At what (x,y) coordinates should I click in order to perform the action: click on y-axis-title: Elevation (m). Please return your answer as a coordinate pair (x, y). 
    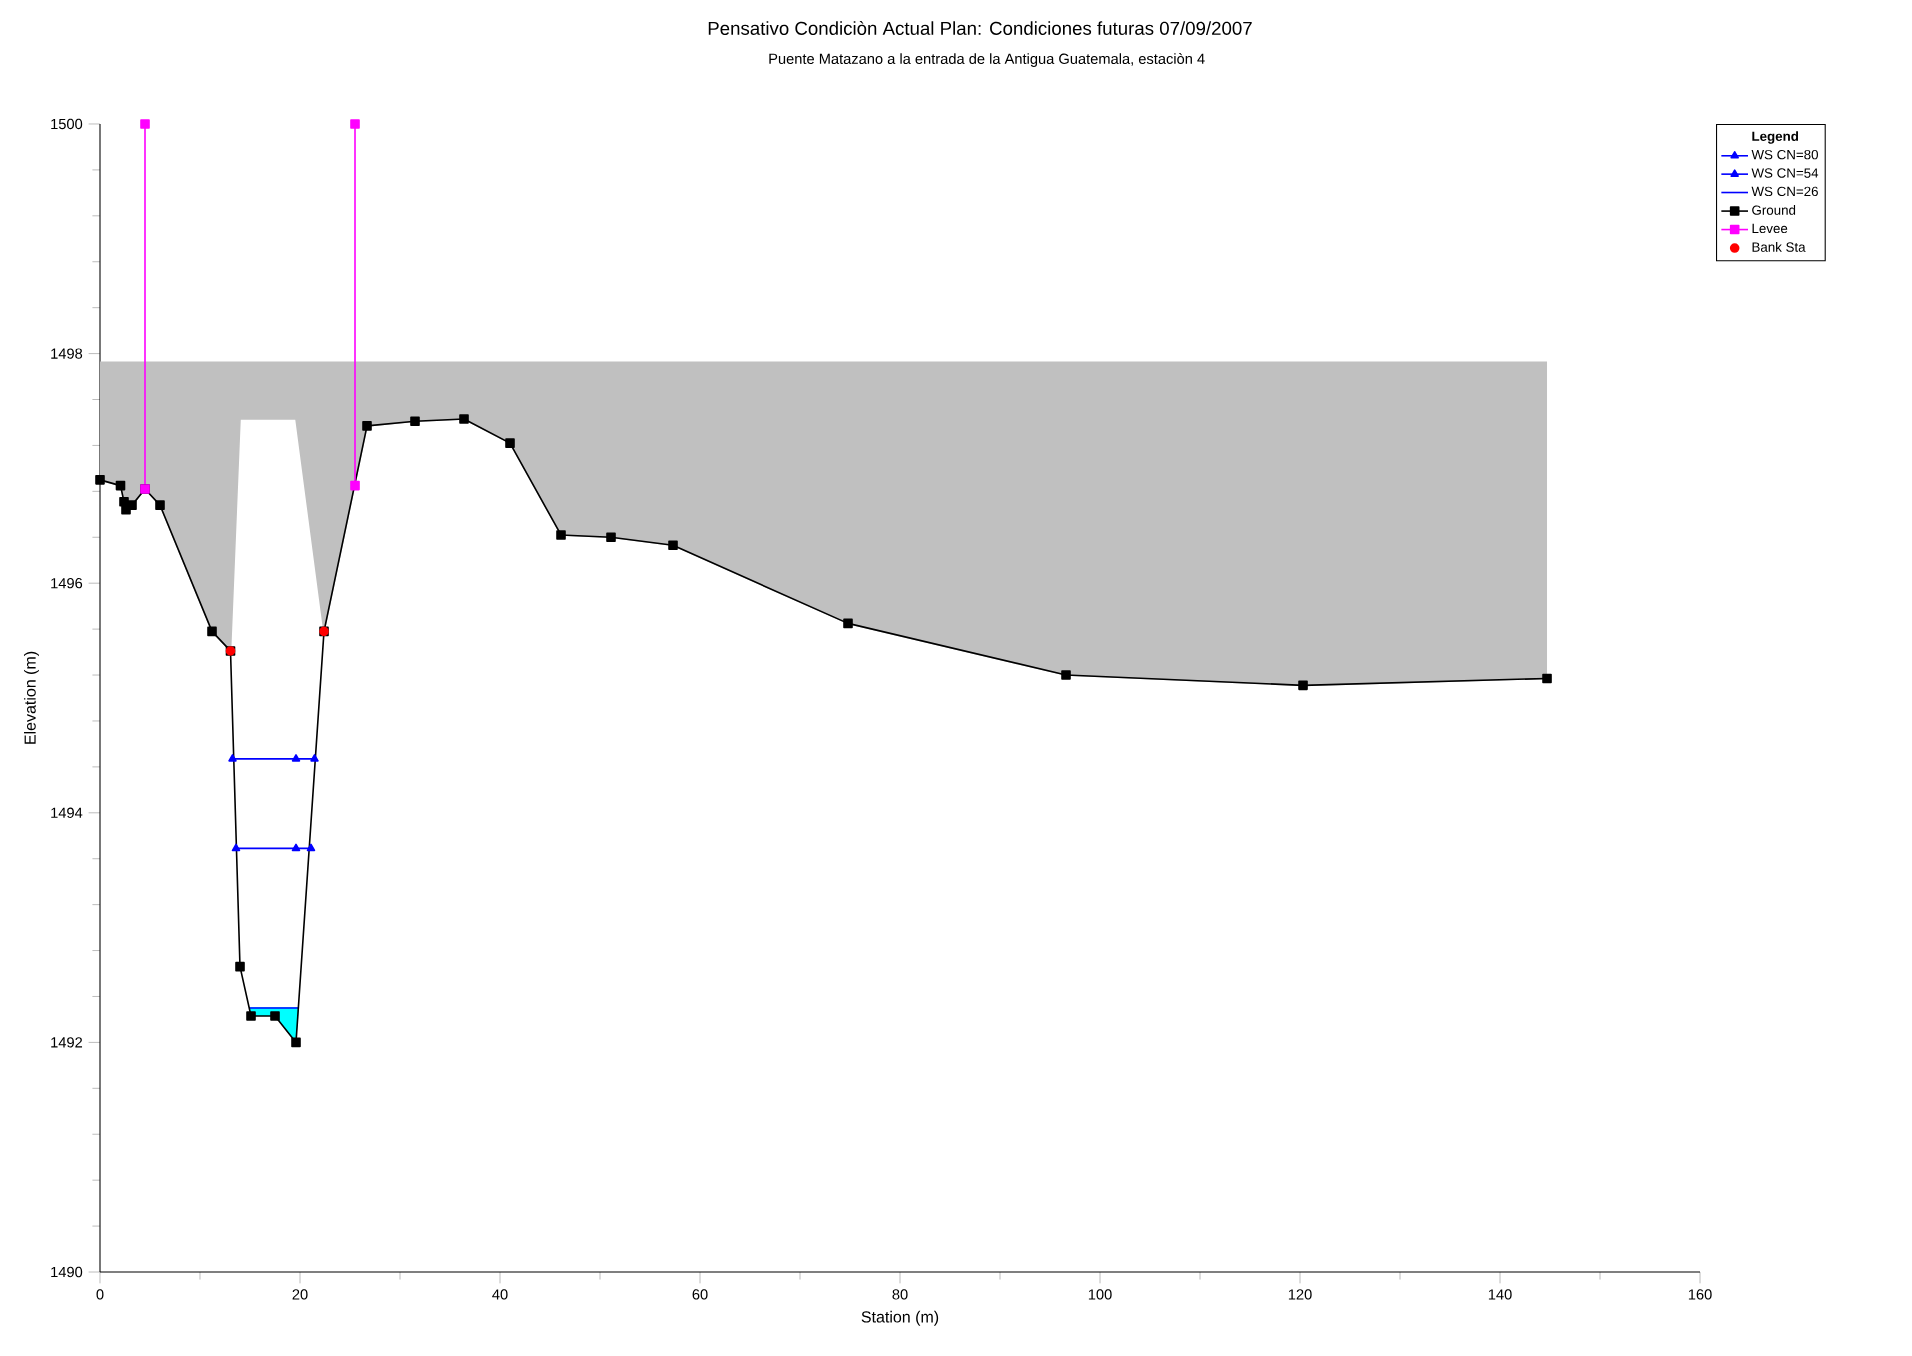
    Looking at the image, I should click on (31, 697).